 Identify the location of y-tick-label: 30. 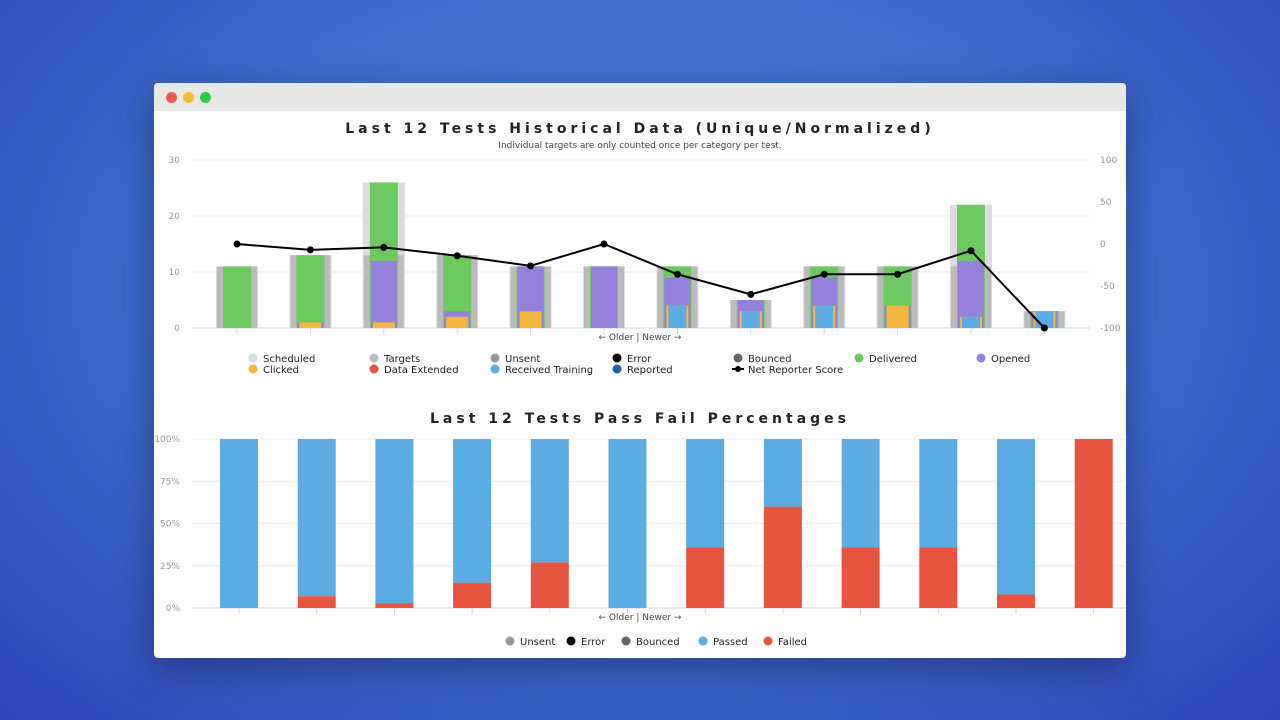
(175, 161).